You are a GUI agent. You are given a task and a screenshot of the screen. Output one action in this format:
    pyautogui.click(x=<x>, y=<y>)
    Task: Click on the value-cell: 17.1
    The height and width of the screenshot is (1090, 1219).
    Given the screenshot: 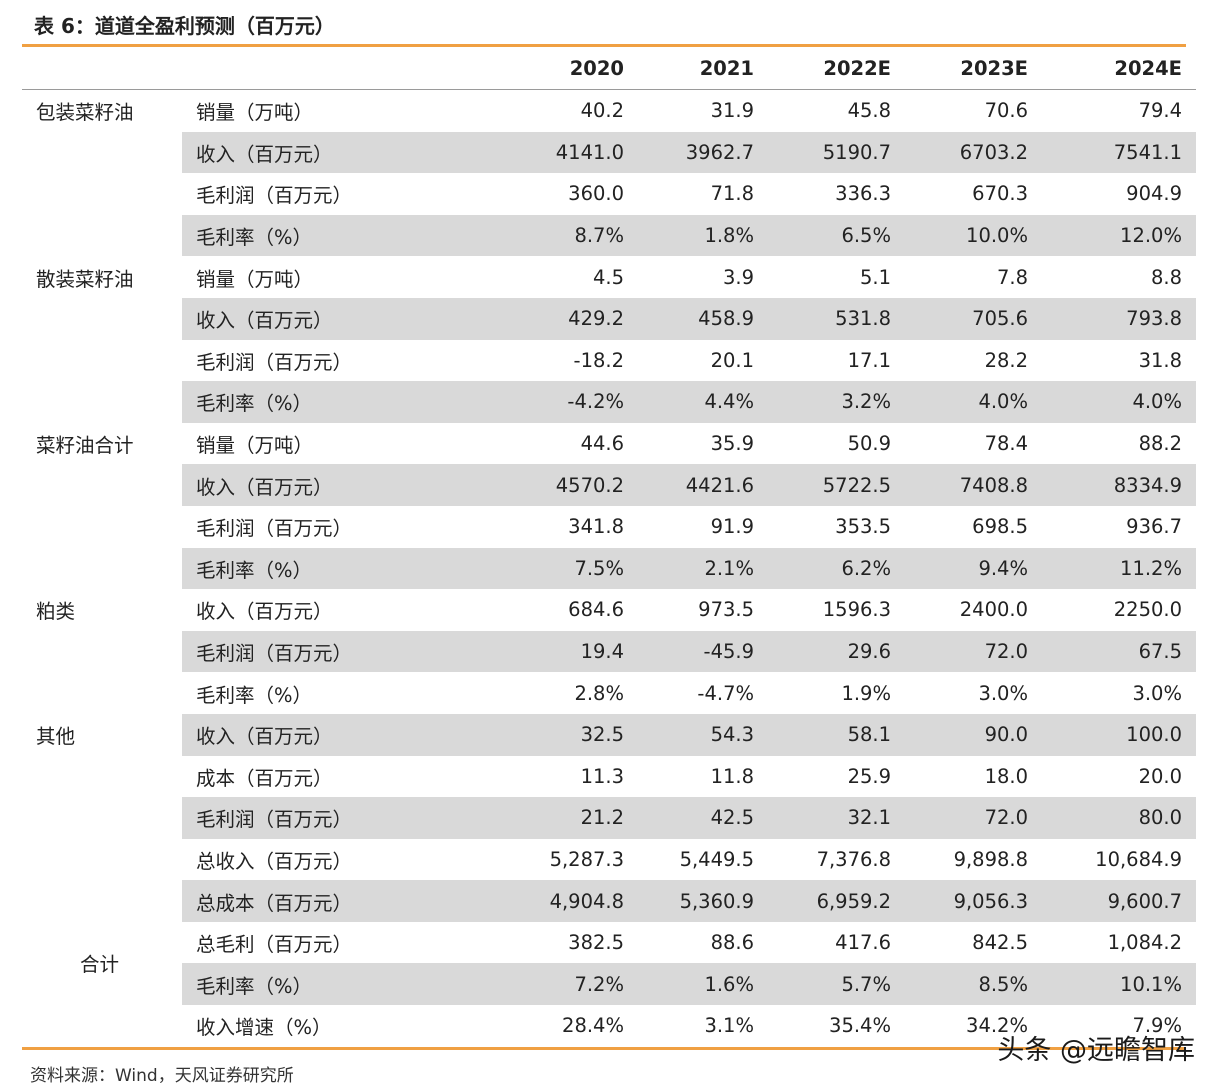 What is the action you would take?
    pyautogui.click(x=869, y=360)
    